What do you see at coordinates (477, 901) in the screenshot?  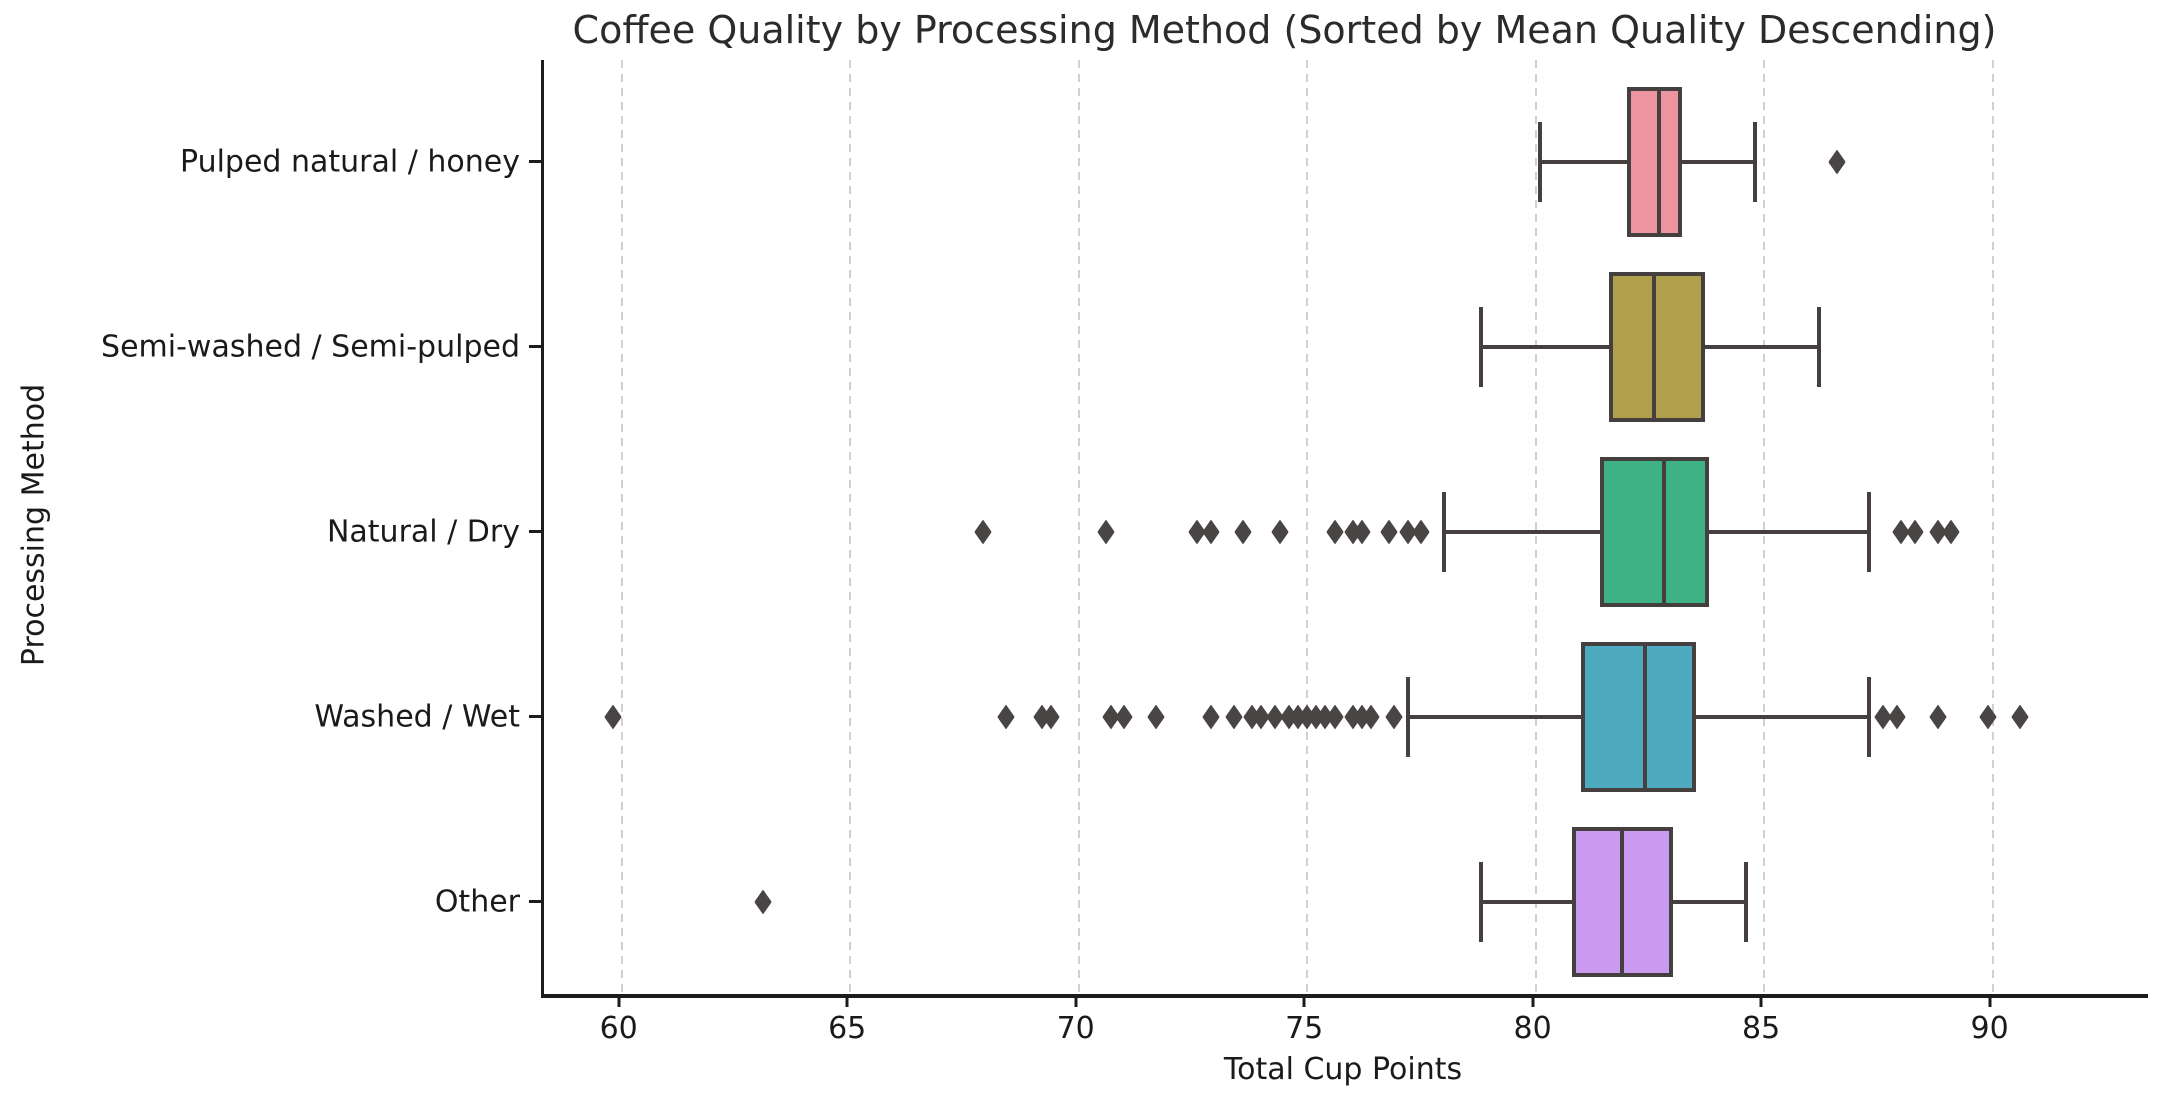 I see `y-tick-label: Other` at bounding box center [477, 901].